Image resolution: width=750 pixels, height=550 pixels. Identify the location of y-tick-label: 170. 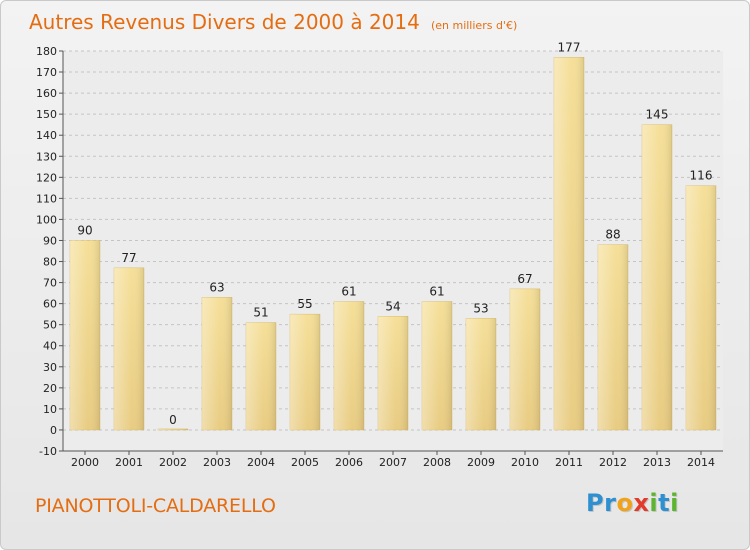
(46, 72).